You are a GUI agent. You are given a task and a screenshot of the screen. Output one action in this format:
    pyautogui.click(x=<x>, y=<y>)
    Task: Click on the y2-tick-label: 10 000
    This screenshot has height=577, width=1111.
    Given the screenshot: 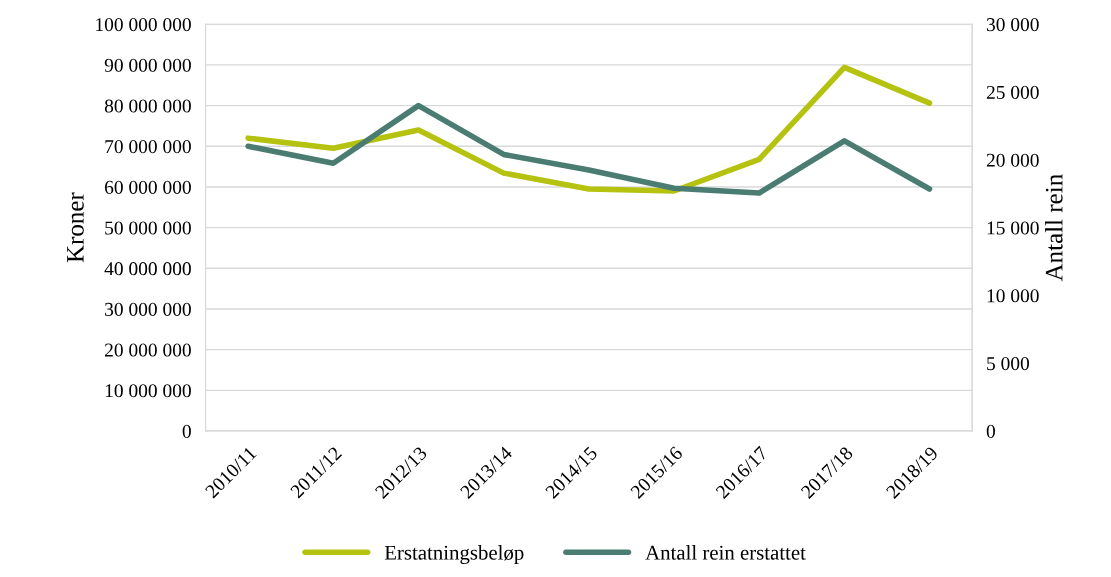 What is the action you would take?
    pyautogui.click(x=1013, y=296)
    